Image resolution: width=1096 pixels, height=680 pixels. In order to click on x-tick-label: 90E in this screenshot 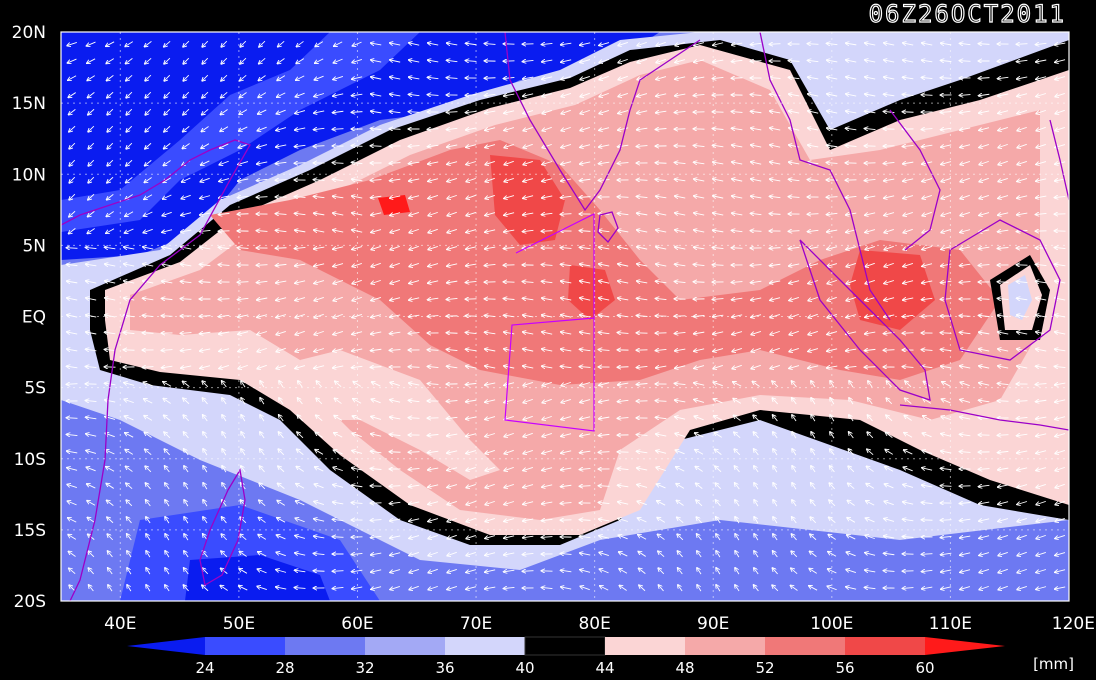, I will do `click(713, 624)`.